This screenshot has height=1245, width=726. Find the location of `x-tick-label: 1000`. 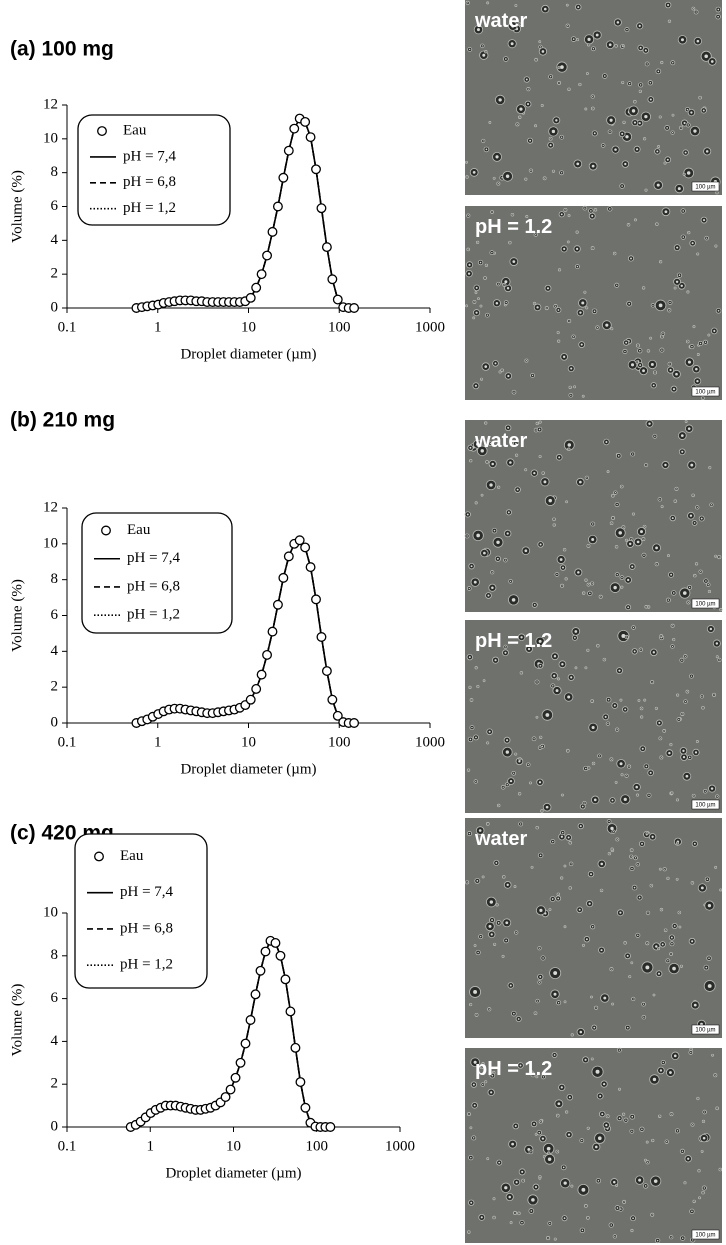

x-tick-label: 1000 is located at coordinates (430, 327).